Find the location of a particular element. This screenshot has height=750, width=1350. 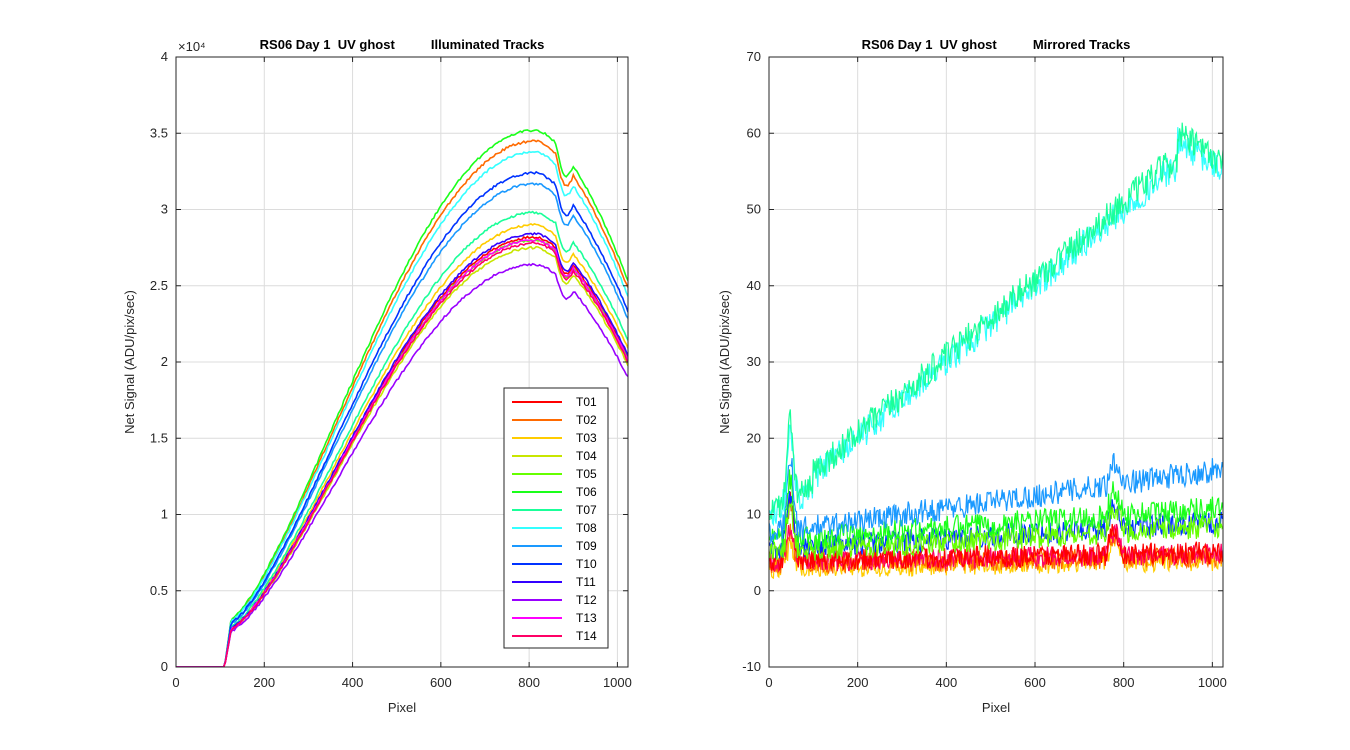

legend-label-T06: T06 is located at coordinates (586, 492).